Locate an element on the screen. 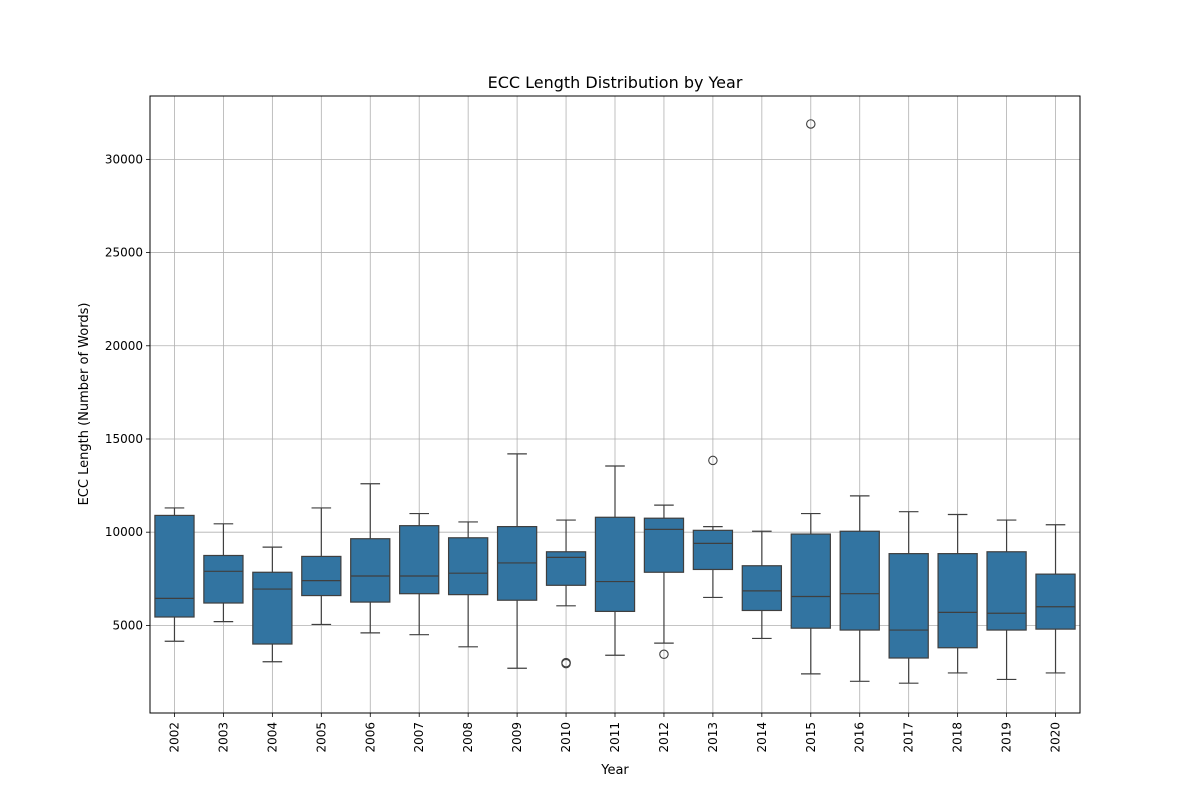 This screenshot has width=1200, height=800. box-2007 is located at coordinates (419, 574).